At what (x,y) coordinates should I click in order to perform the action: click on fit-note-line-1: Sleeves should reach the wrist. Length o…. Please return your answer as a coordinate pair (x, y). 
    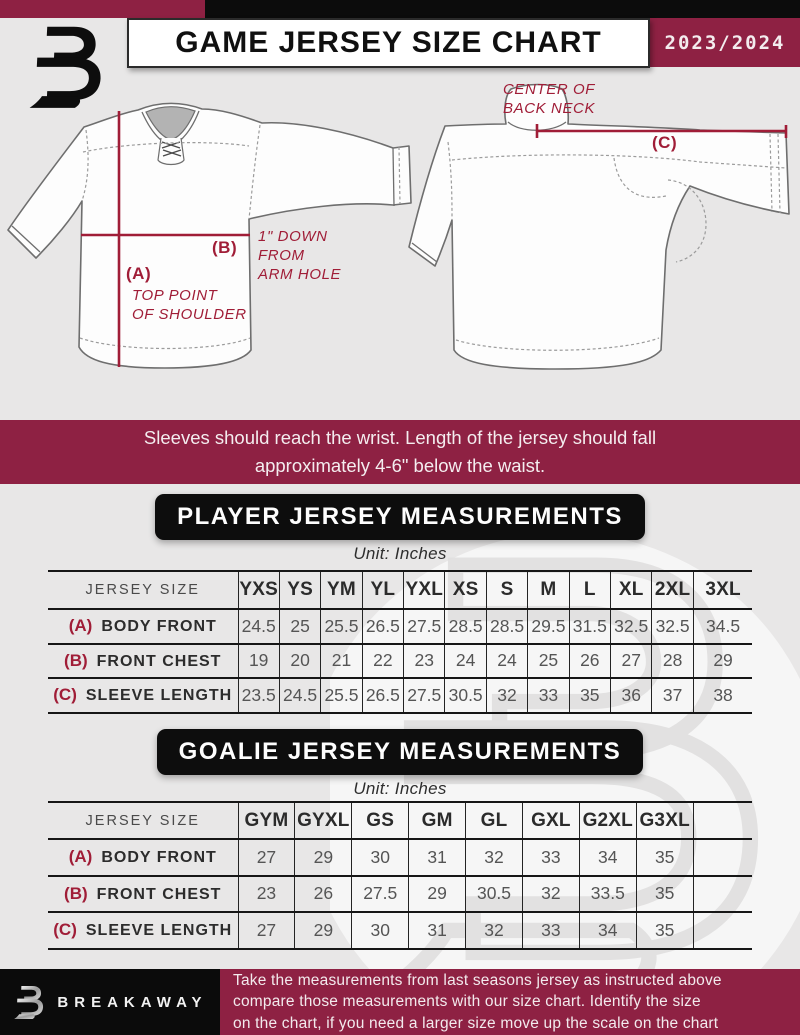
    Looking at the image, I should click on (400, 438).